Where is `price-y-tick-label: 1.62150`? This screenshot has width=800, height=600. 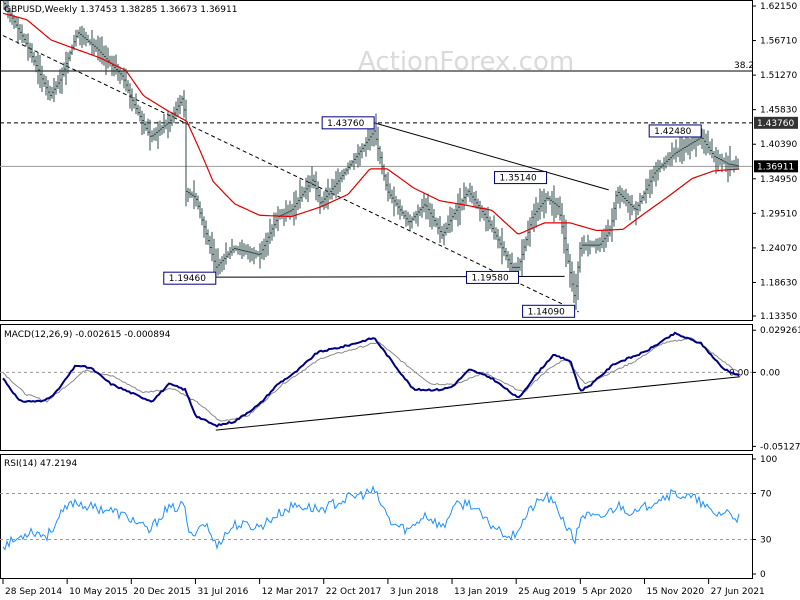
price-y-tick-label: 1.62150 is located at coordinates (778, 7).